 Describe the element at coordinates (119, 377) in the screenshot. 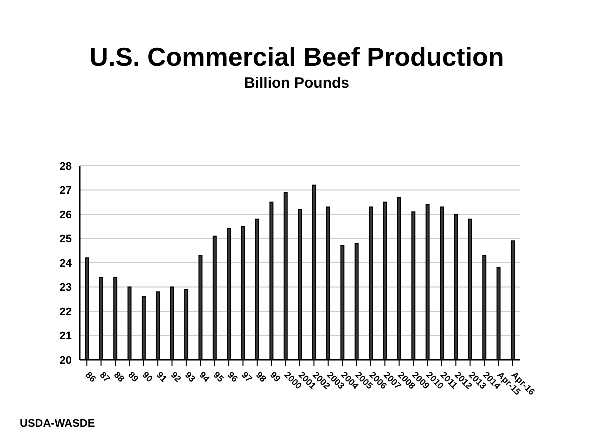

I see `x-tick-label: 88` at that location.